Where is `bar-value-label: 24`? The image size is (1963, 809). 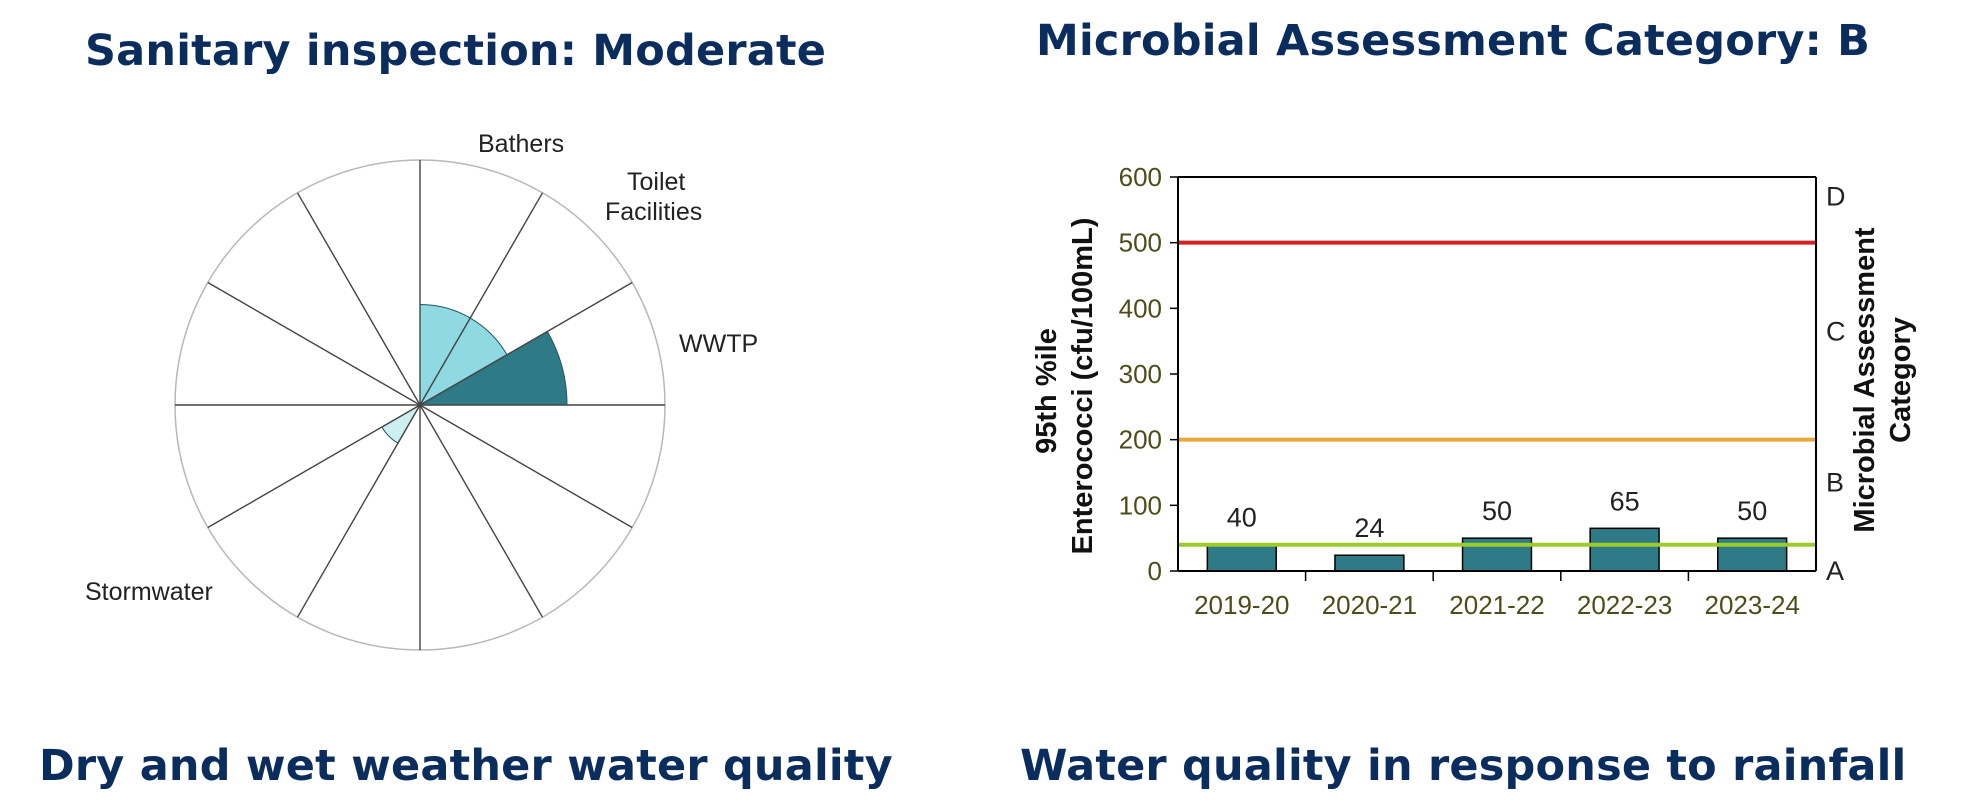
bar-value-label: 24 is located at coordinates (1369, 528).